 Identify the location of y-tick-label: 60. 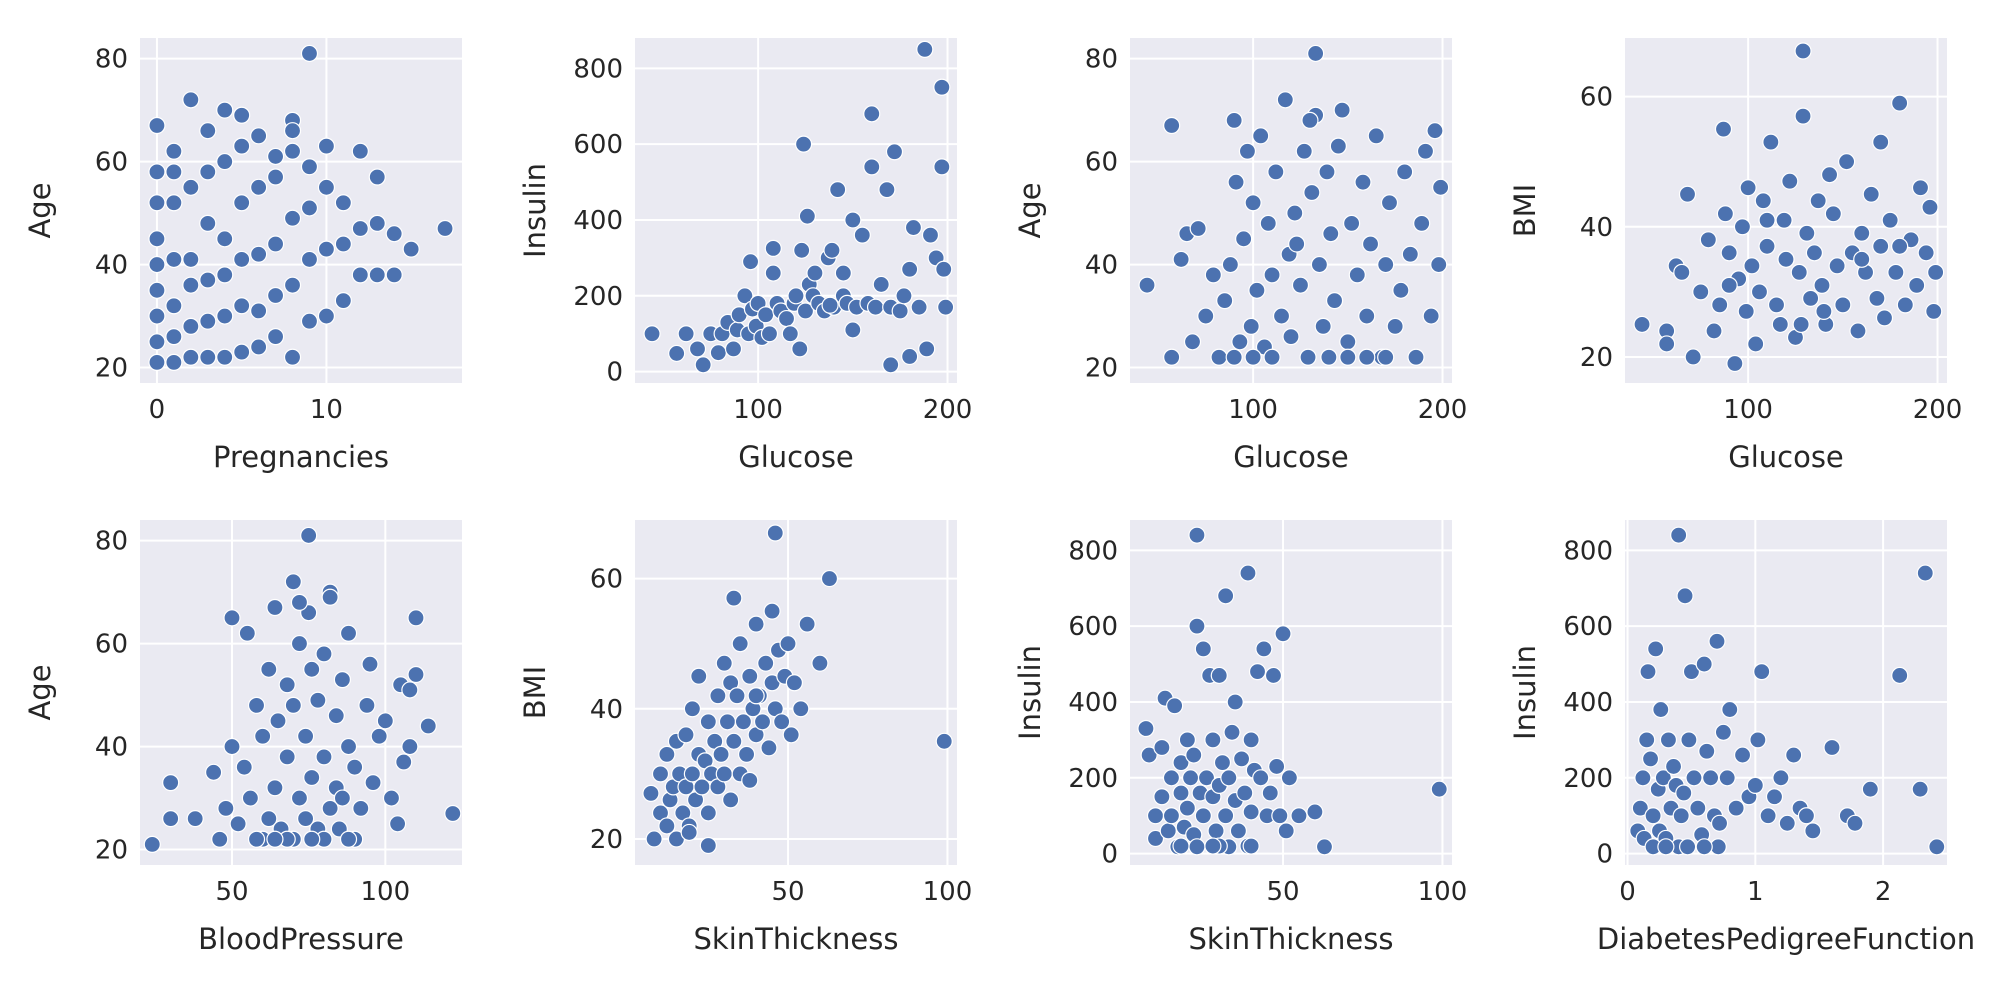
(1596, 98).